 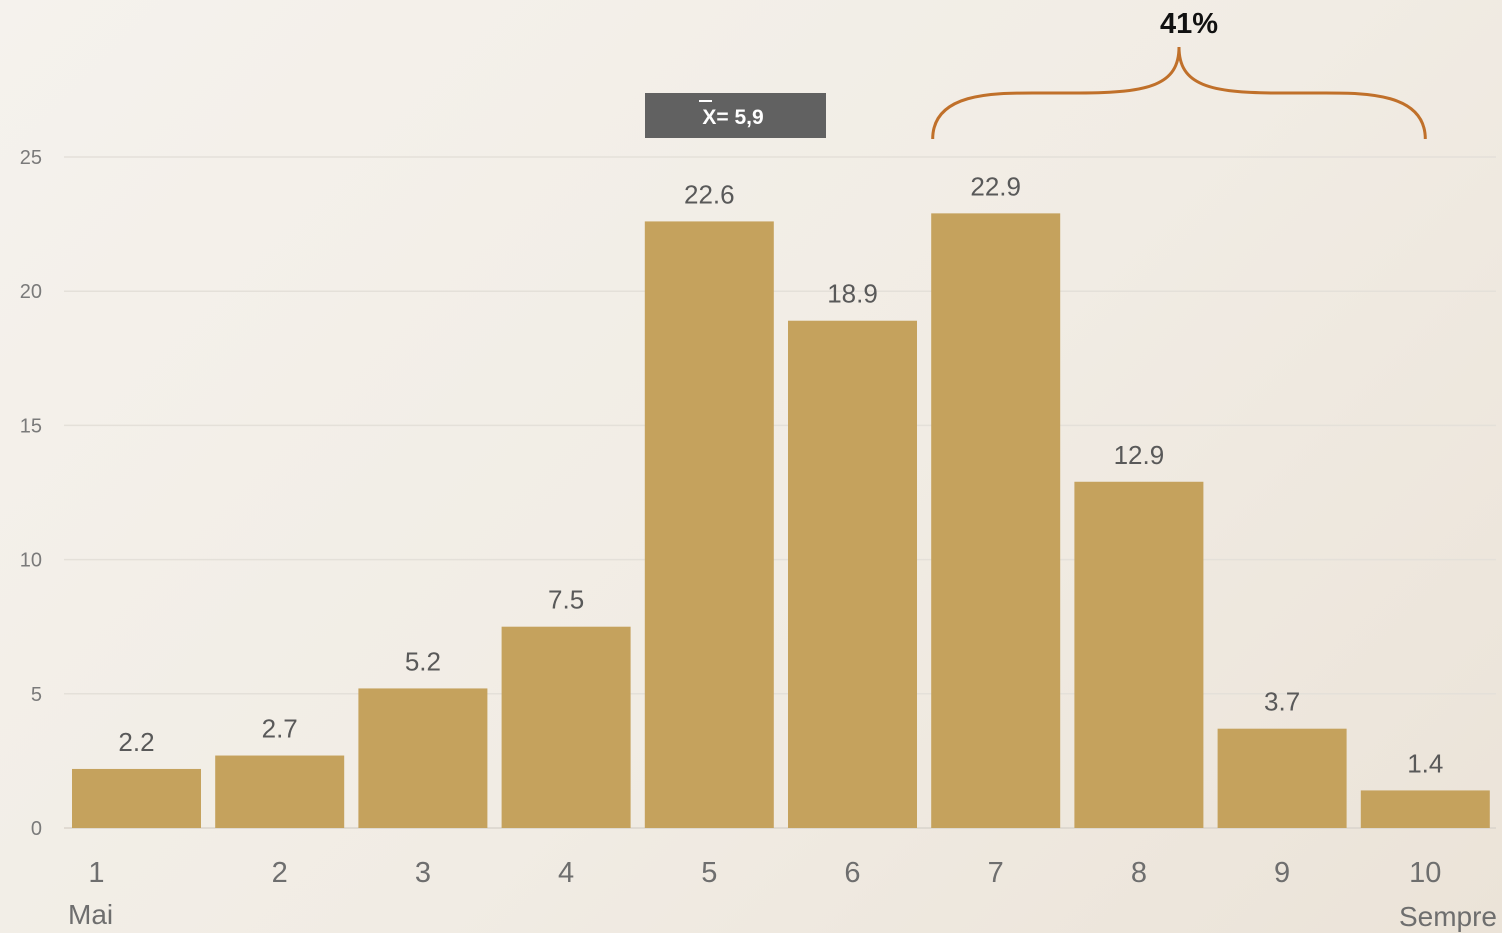 I want to click on data-label: 22.9, so click(x=995, y=186).